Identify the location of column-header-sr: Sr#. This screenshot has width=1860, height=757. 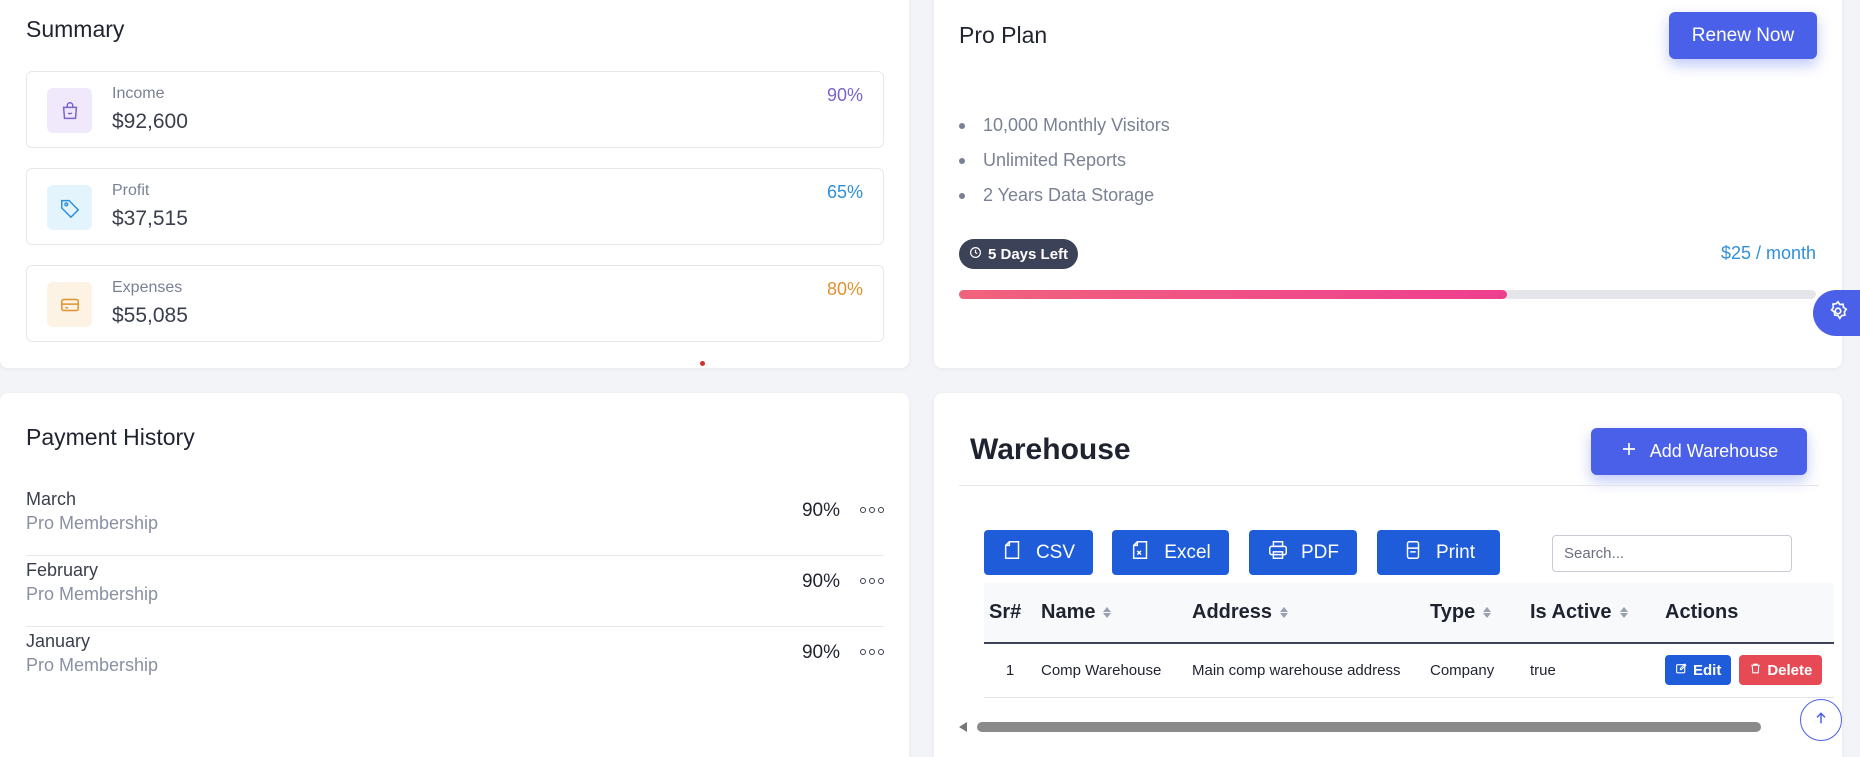
(1010, 613).